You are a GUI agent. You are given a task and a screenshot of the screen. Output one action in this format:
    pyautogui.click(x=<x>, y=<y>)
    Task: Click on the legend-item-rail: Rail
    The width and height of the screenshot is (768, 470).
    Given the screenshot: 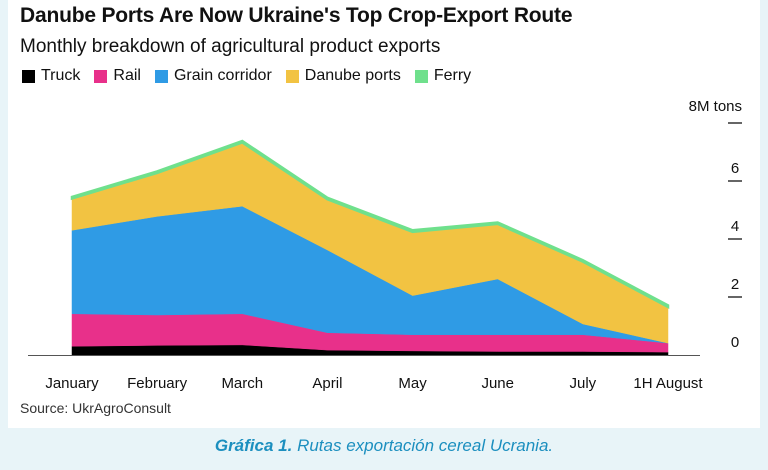 What is the action you would take?
    pyautogui.click(x=117, y=76)
    